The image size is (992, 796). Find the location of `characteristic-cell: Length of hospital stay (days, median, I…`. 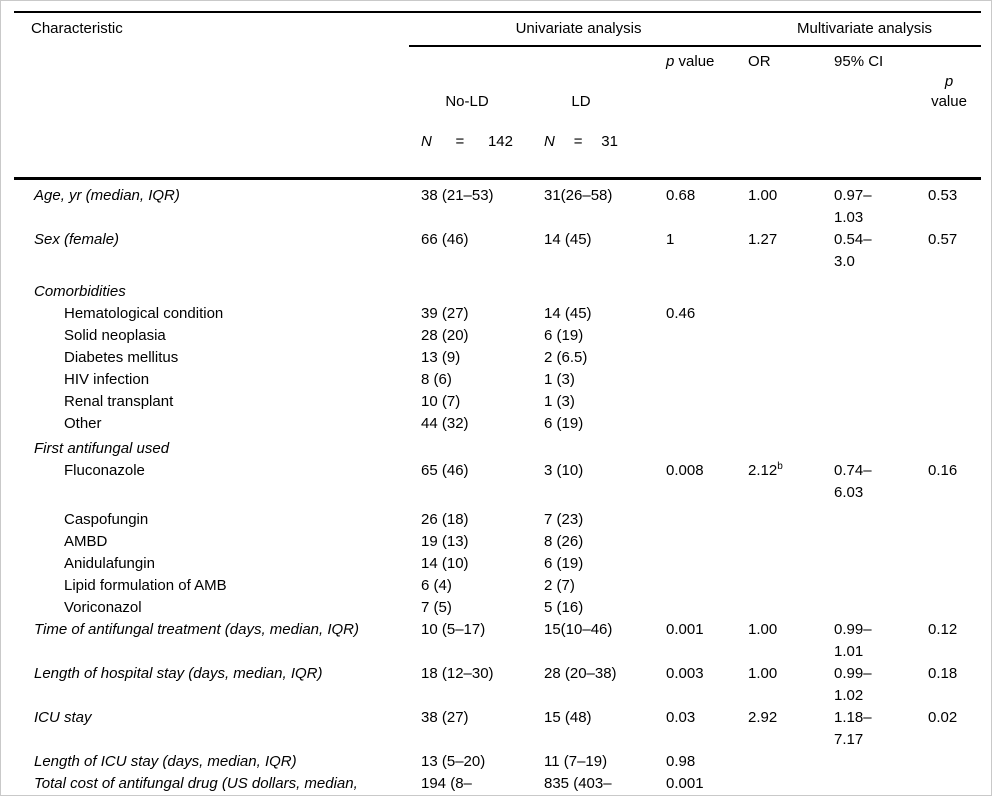

characteristic-cell: Length of hospital stay (days, median, I… is located at coordinates (178, 673).